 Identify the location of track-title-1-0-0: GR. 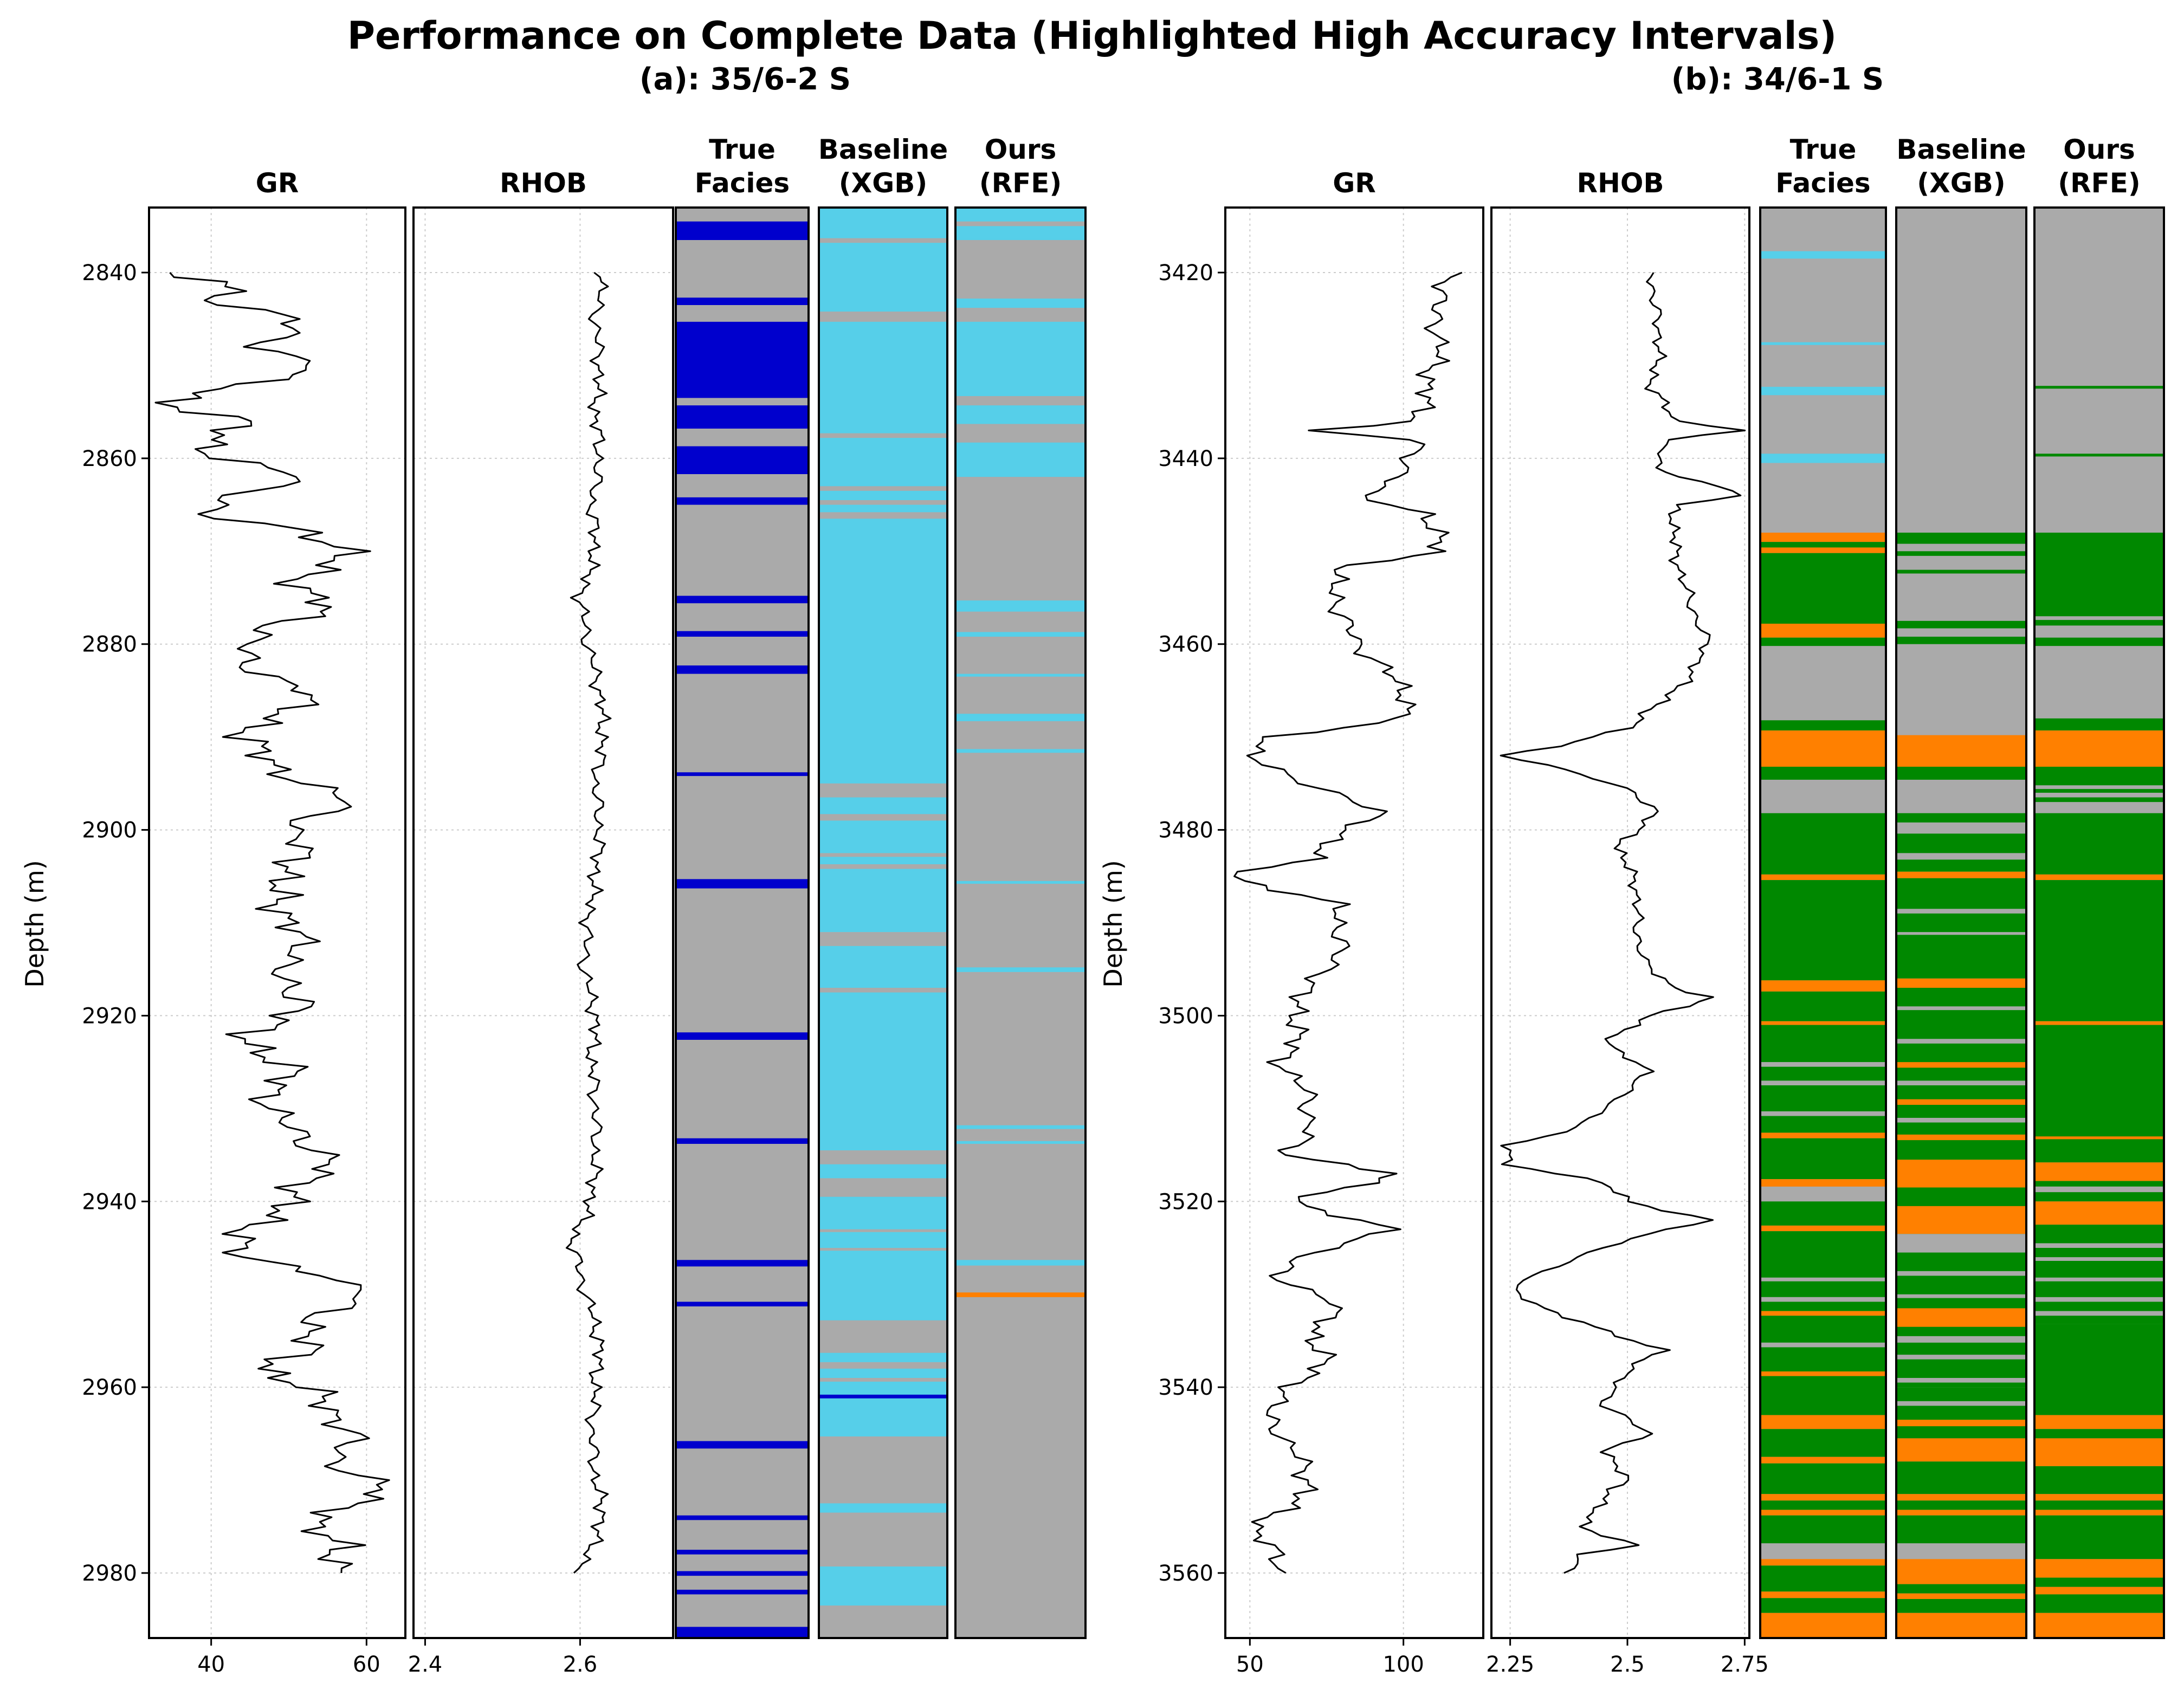
(1355, 183).